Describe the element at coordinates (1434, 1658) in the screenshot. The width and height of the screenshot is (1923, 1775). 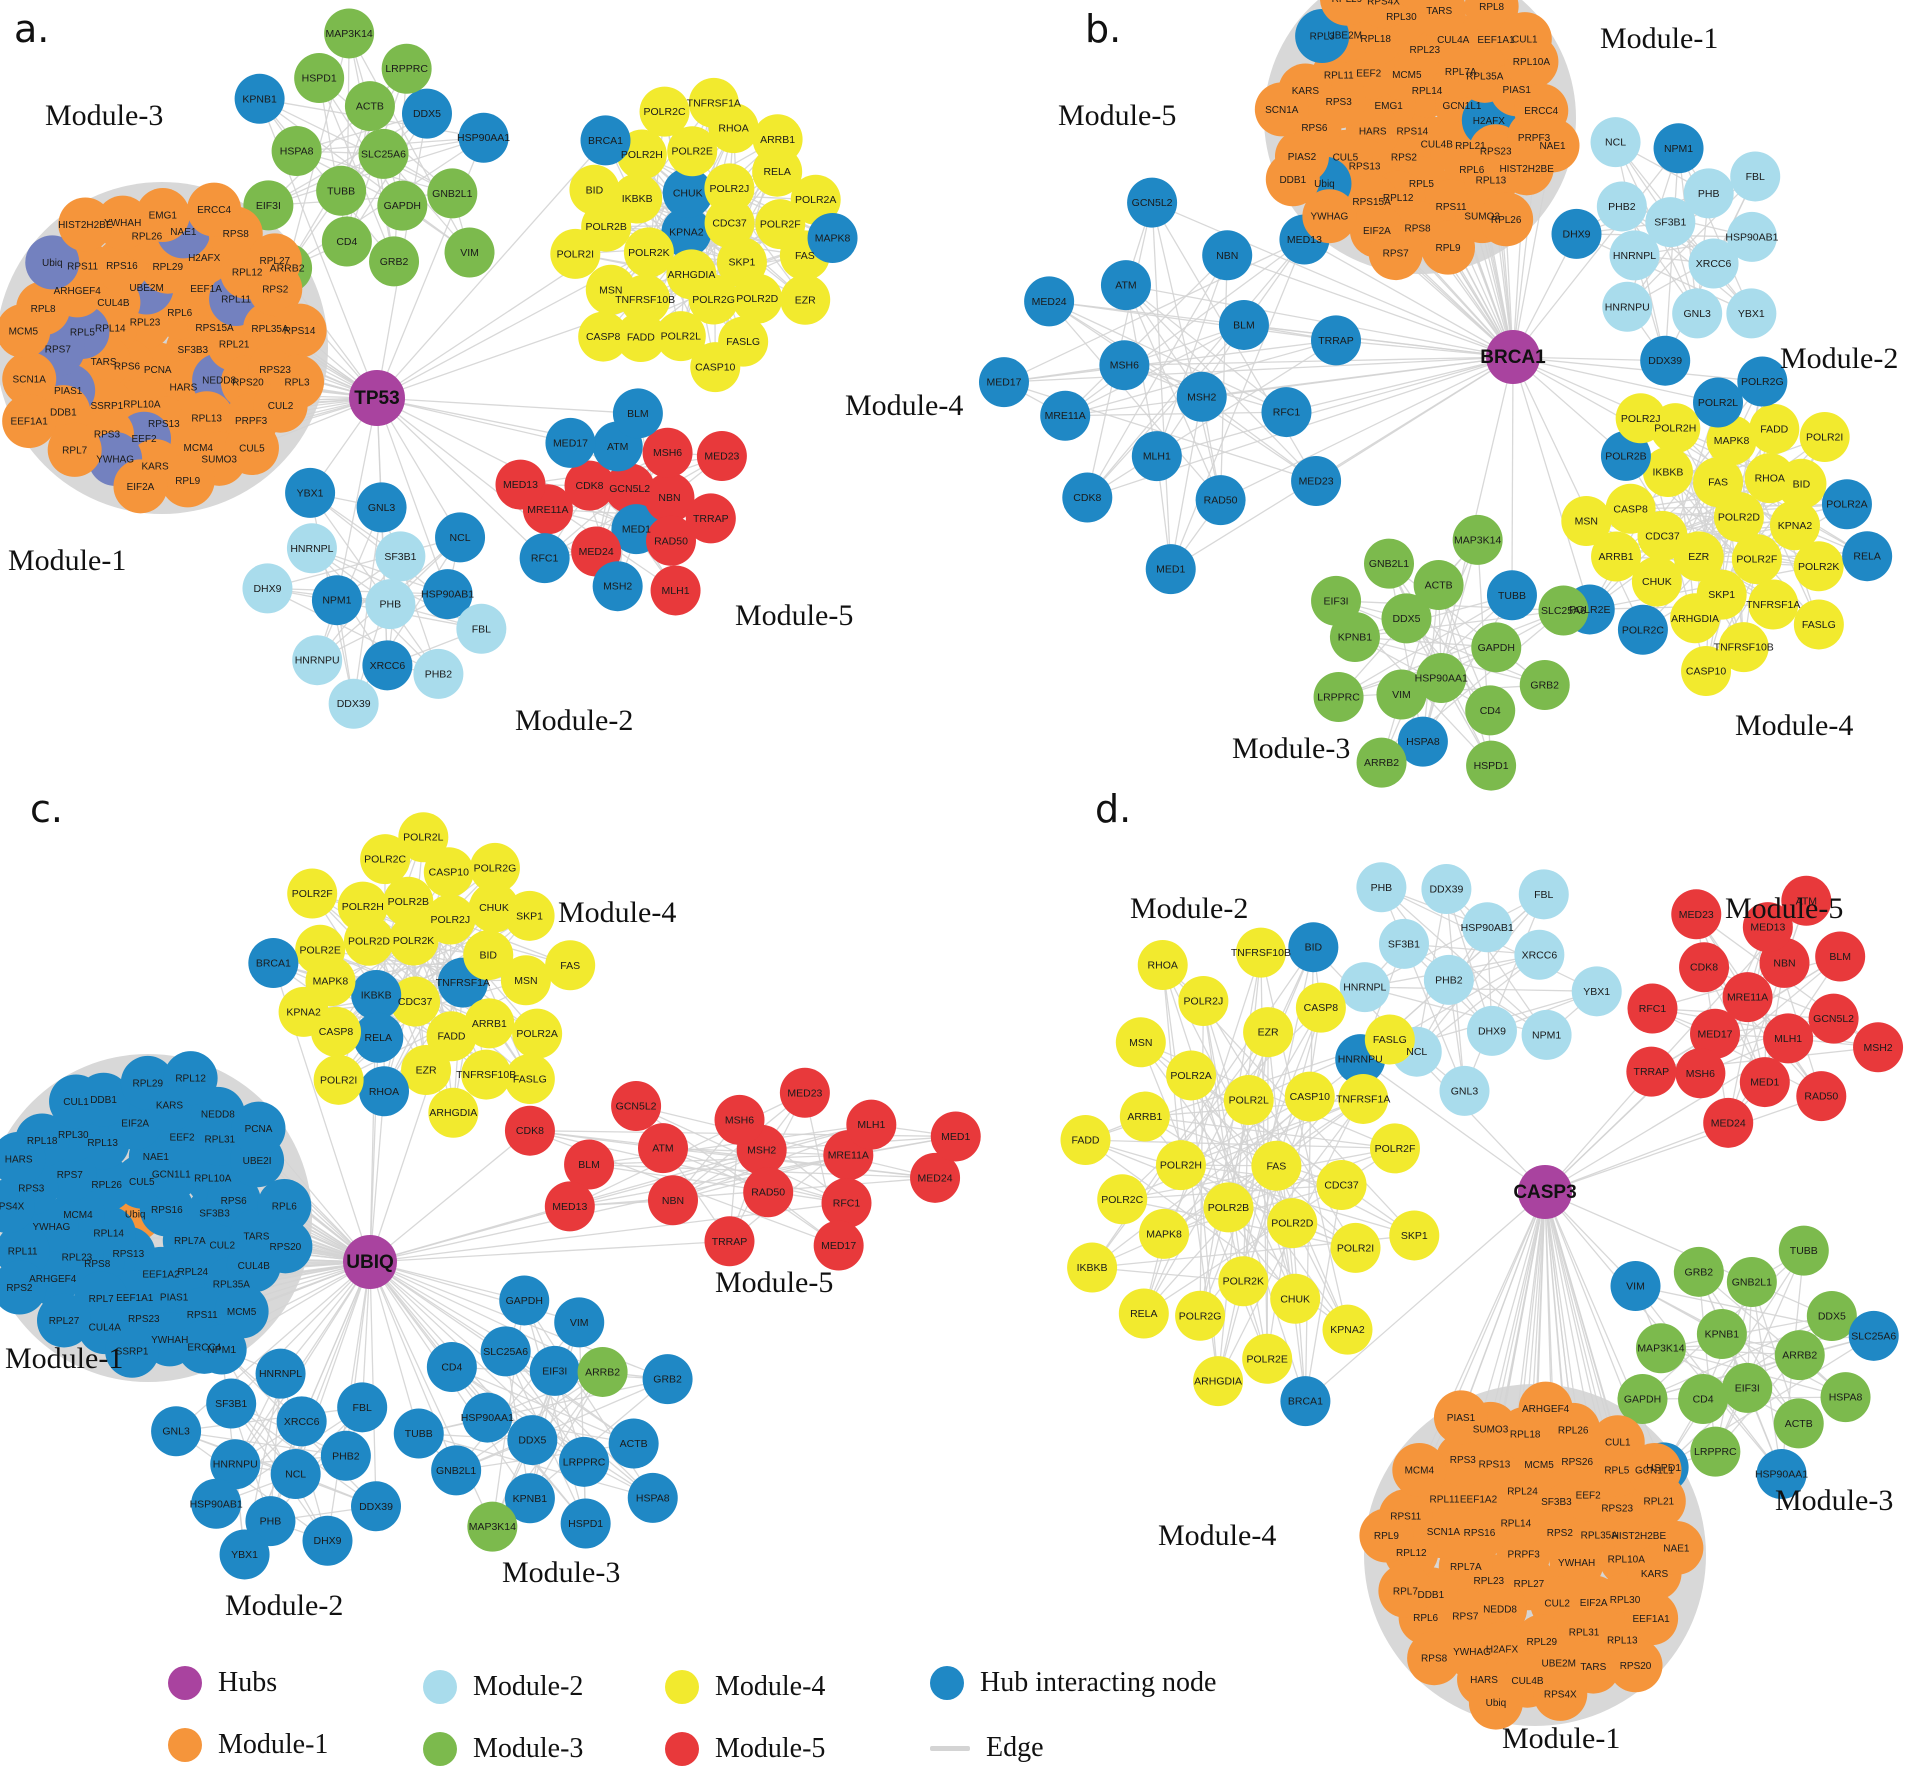
I see `node-RPS8` at that location.